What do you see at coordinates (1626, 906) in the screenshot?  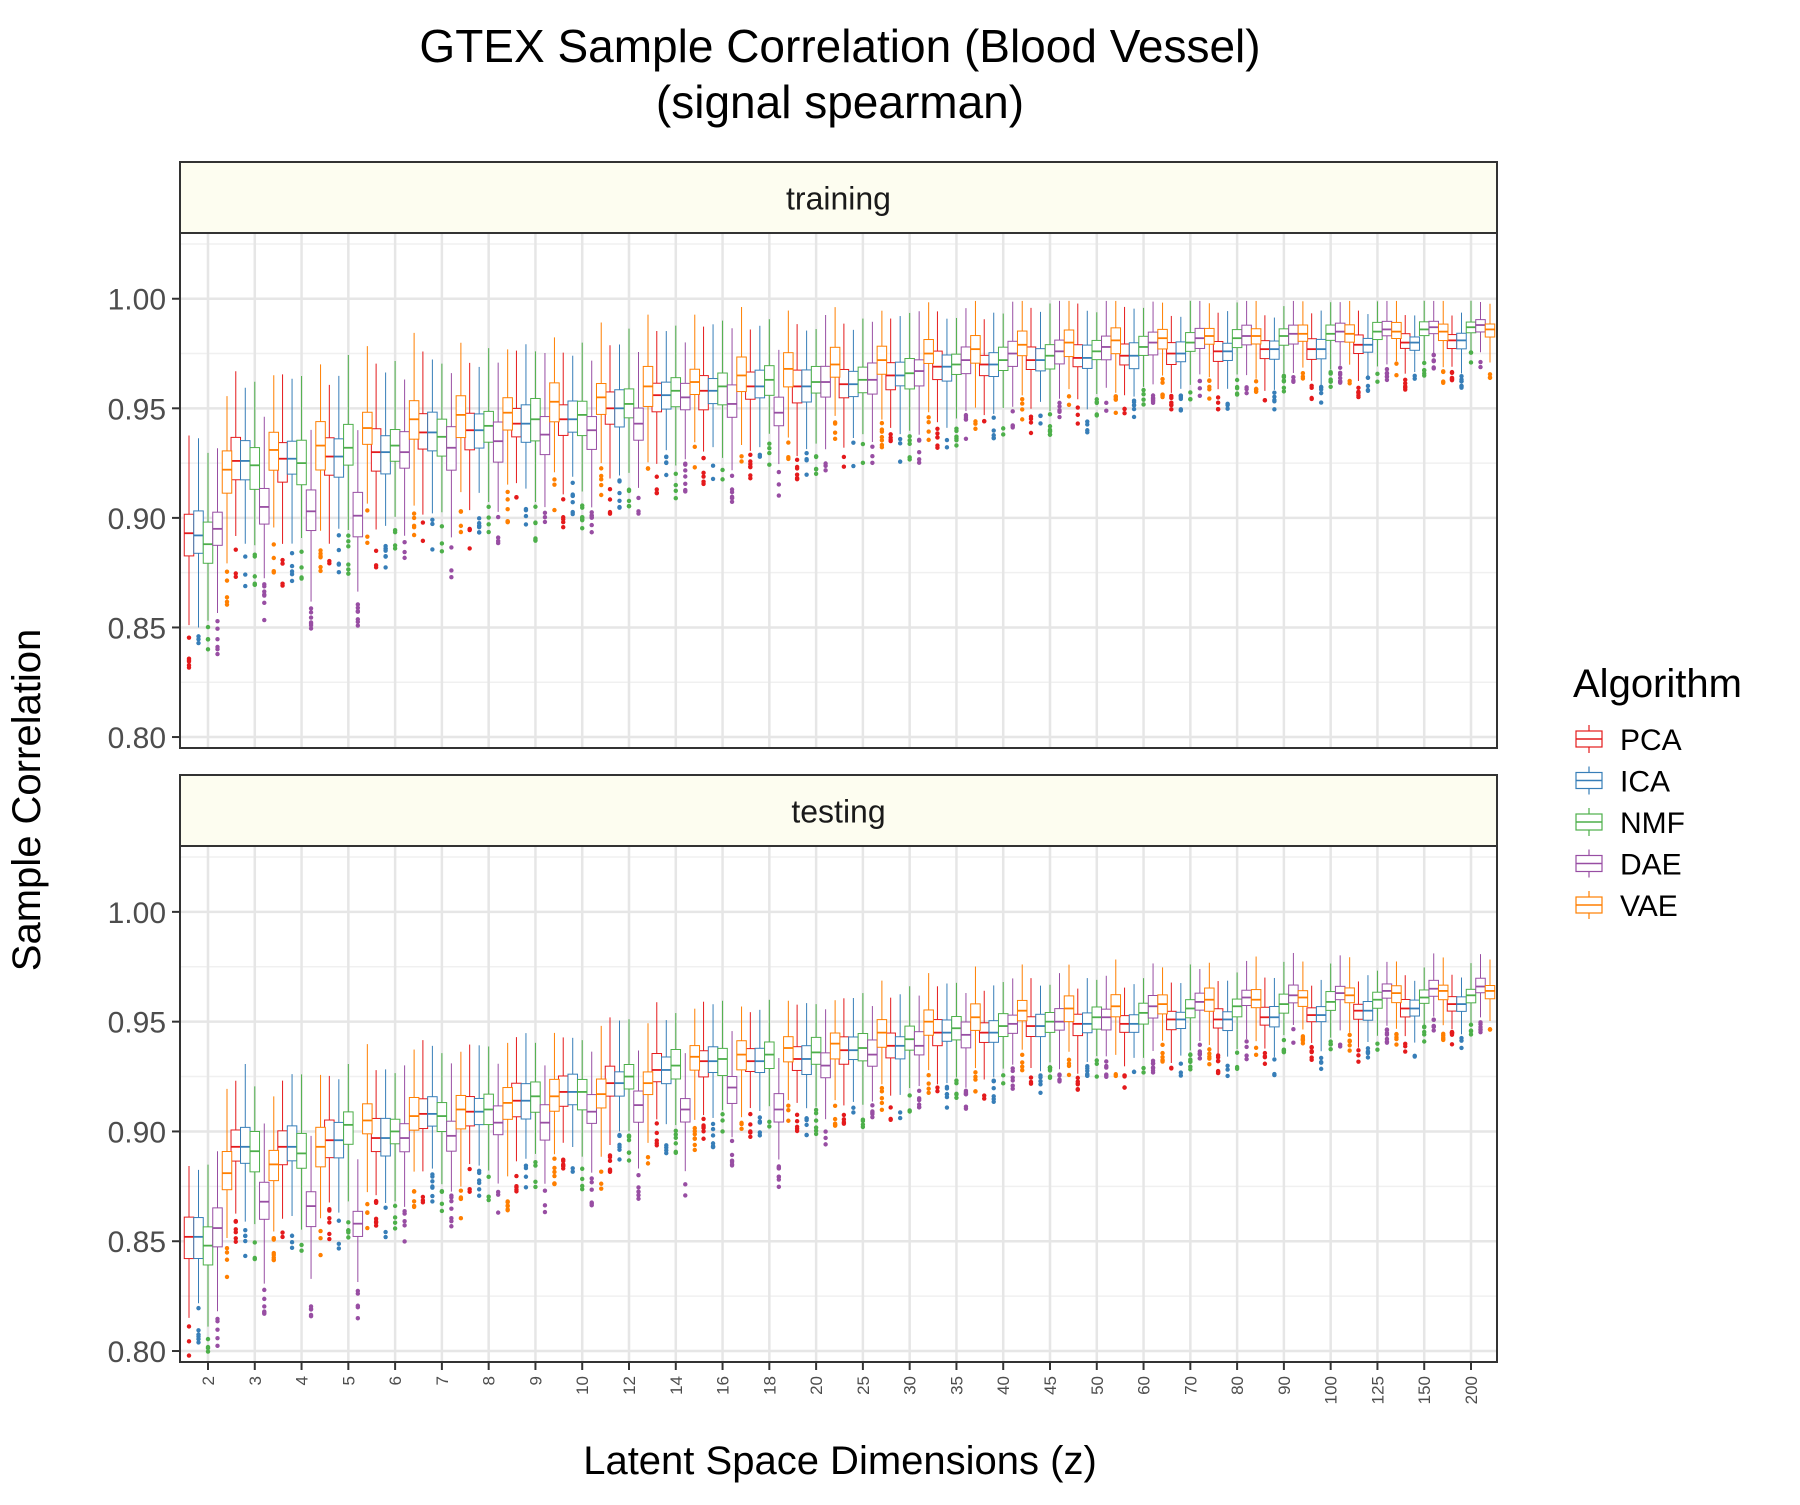 I see `legend-item-VAE: VAE` at bounding box center [1626, 906].